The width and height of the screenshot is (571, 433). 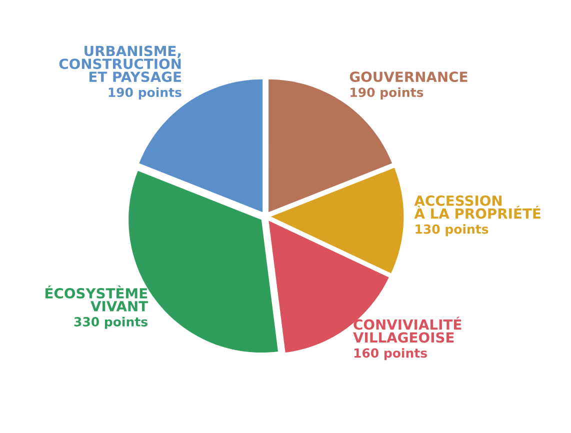 What do you see at coordinates (97, 299) in the screenshot?
I see `slice-label: ÉCOSYSTÈME VIVANT` at bounding box center [97, 299].